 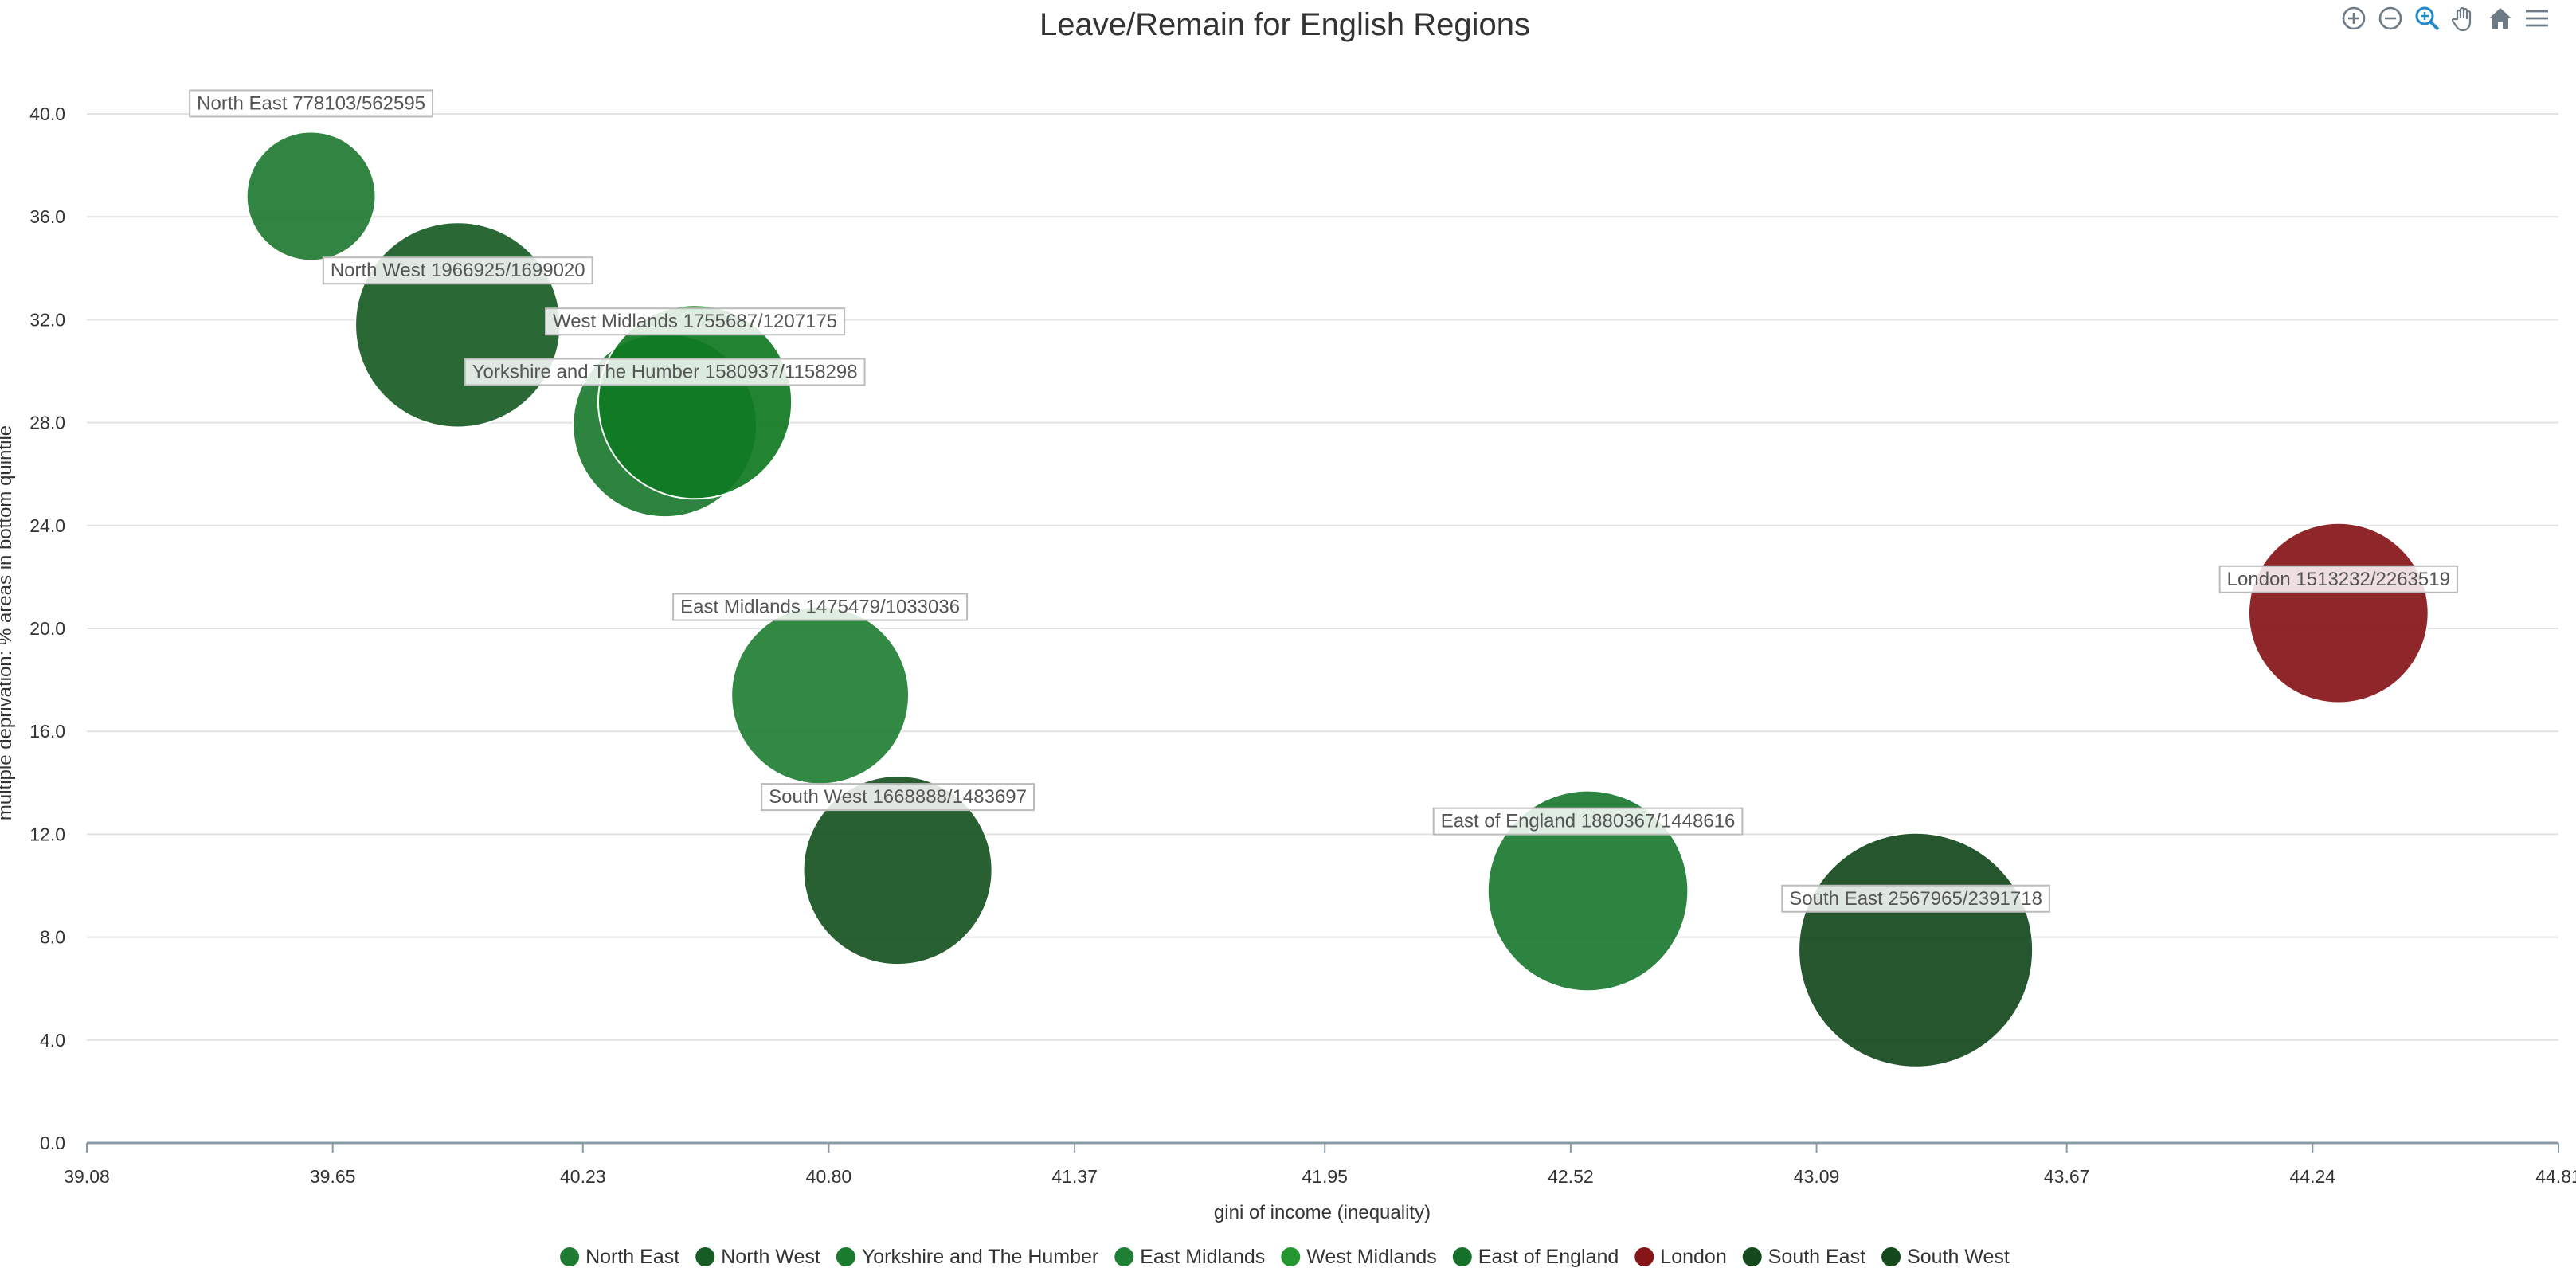 I want to click on y-tick-label: 28.0, so click(x=47, y=423).